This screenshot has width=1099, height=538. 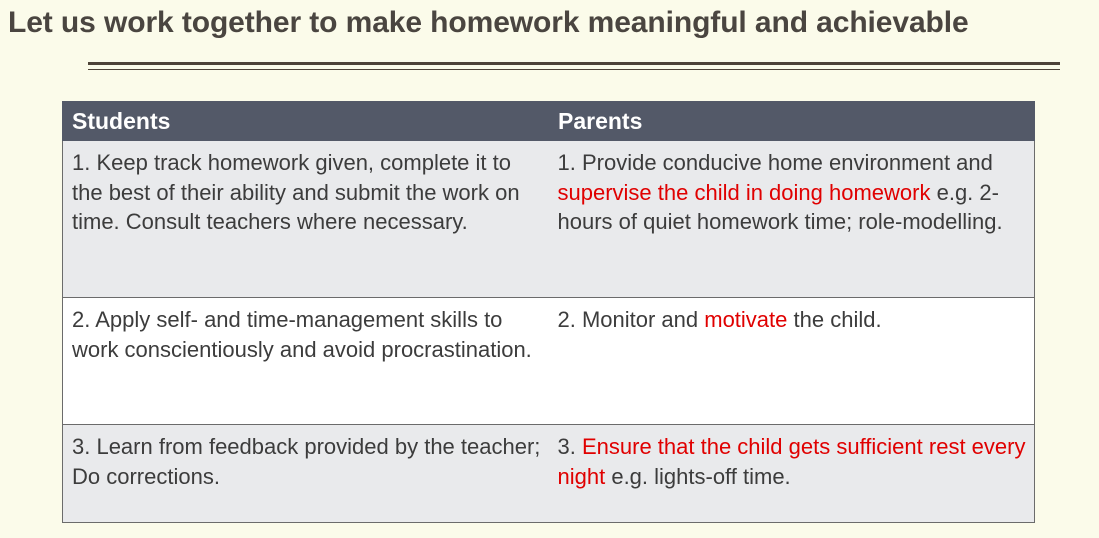 I want to click on parent-text: the child., so click(x=834, y=319).